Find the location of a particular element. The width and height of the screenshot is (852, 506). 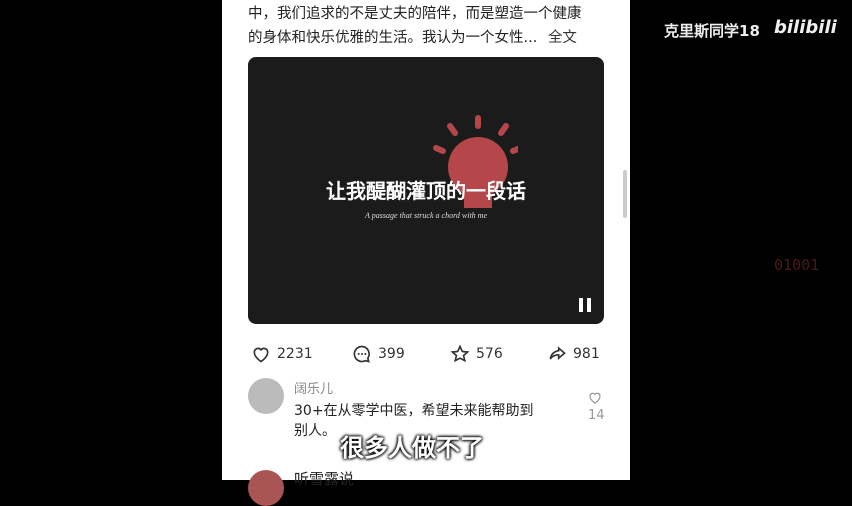

video-title: 让我醍醐灌顶的一段话 is located at coordinates (426, 191).